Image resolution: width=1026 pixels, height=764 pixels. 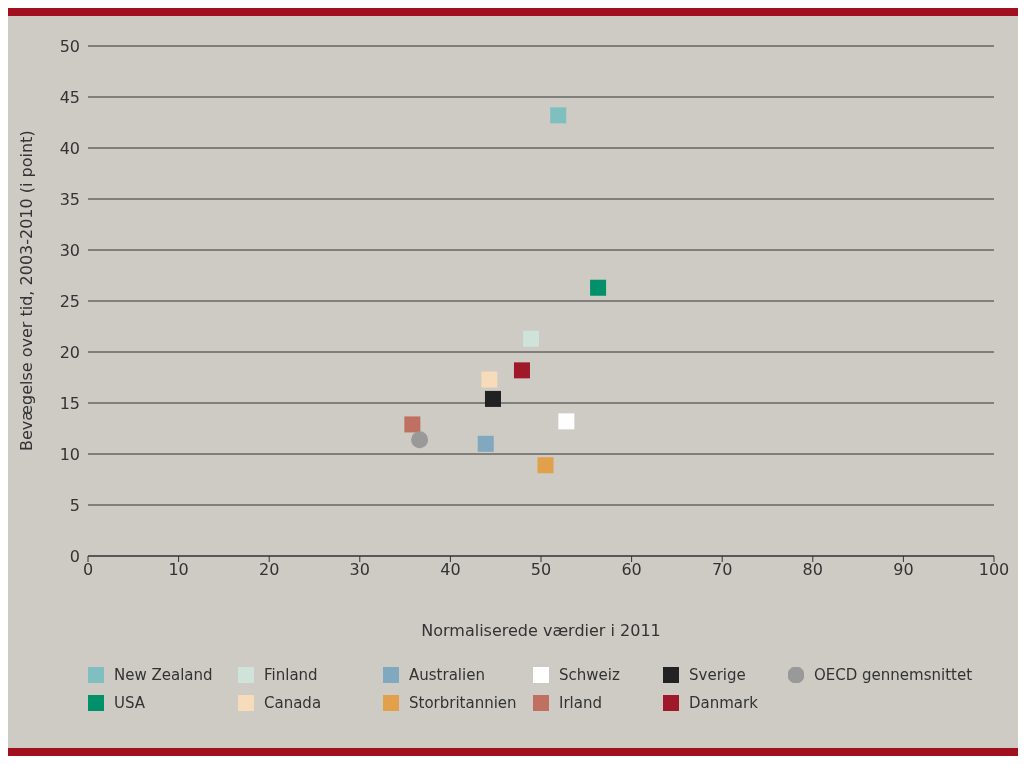 What do you see at coordinates (903, 570) in the screenshot?
I see `x-tick-label: 90` at bounding box center [903, 570].